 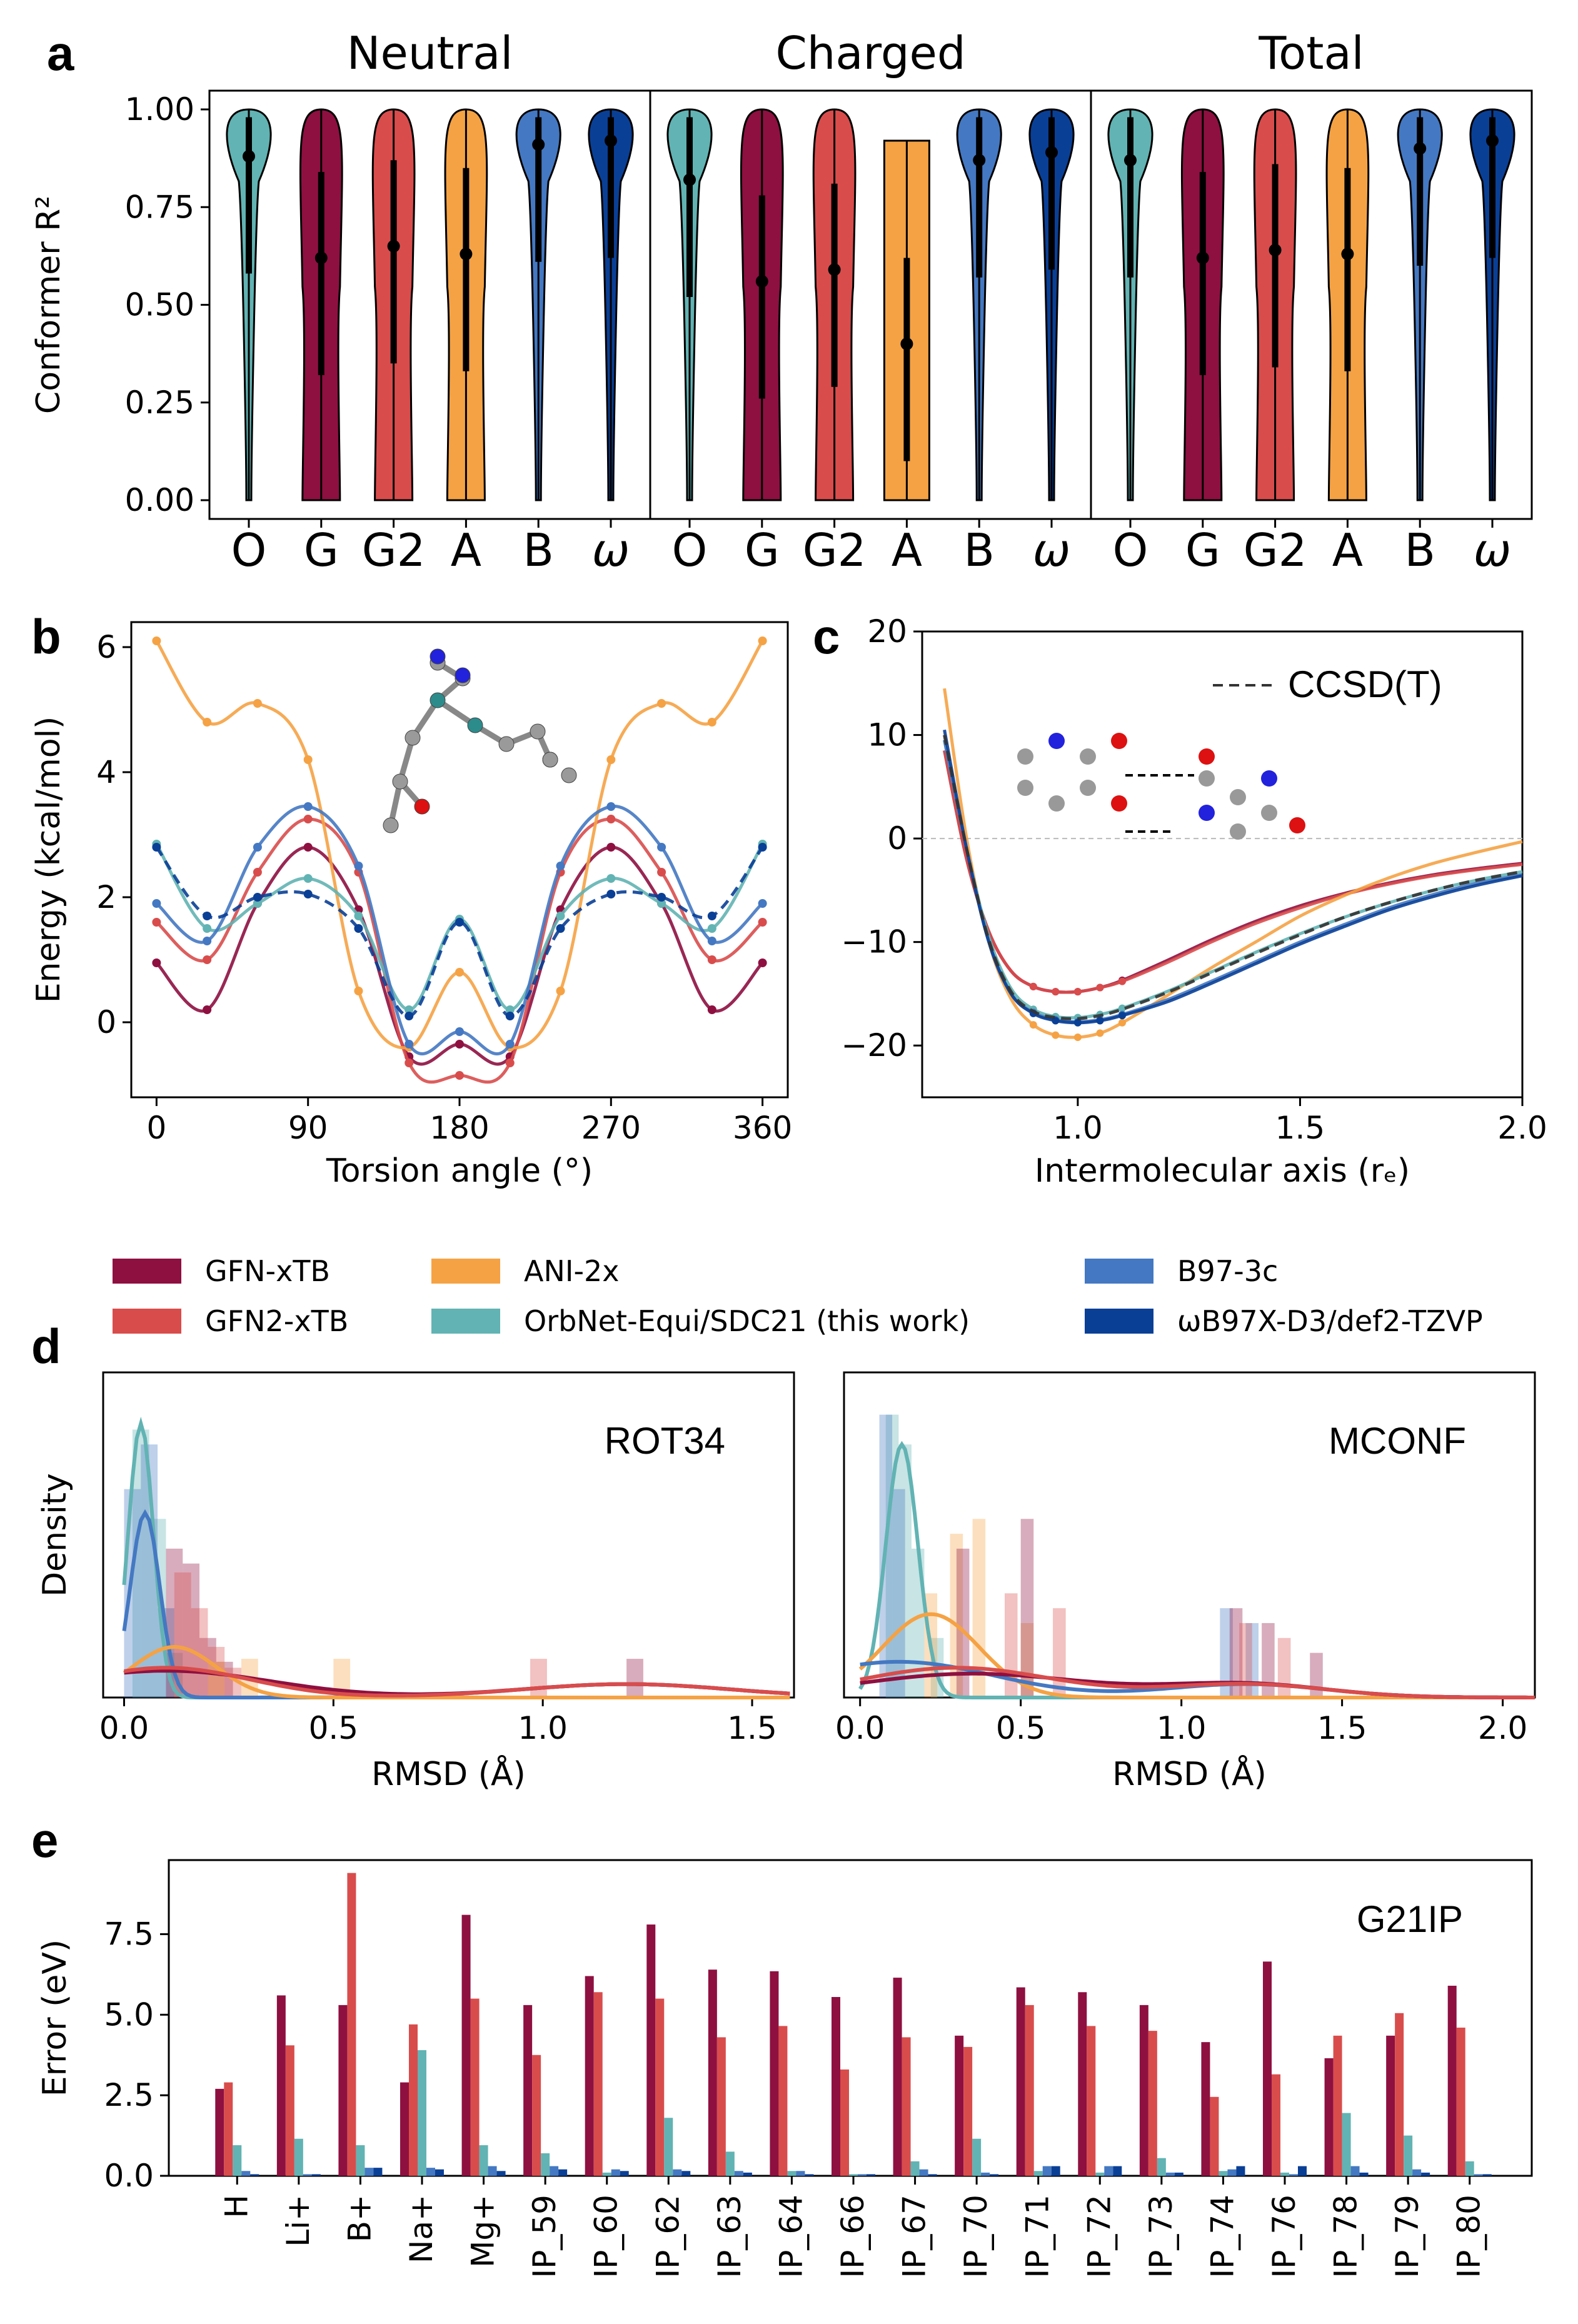 I want to click on panel-label-d: d, so click(x=46, y=1346).